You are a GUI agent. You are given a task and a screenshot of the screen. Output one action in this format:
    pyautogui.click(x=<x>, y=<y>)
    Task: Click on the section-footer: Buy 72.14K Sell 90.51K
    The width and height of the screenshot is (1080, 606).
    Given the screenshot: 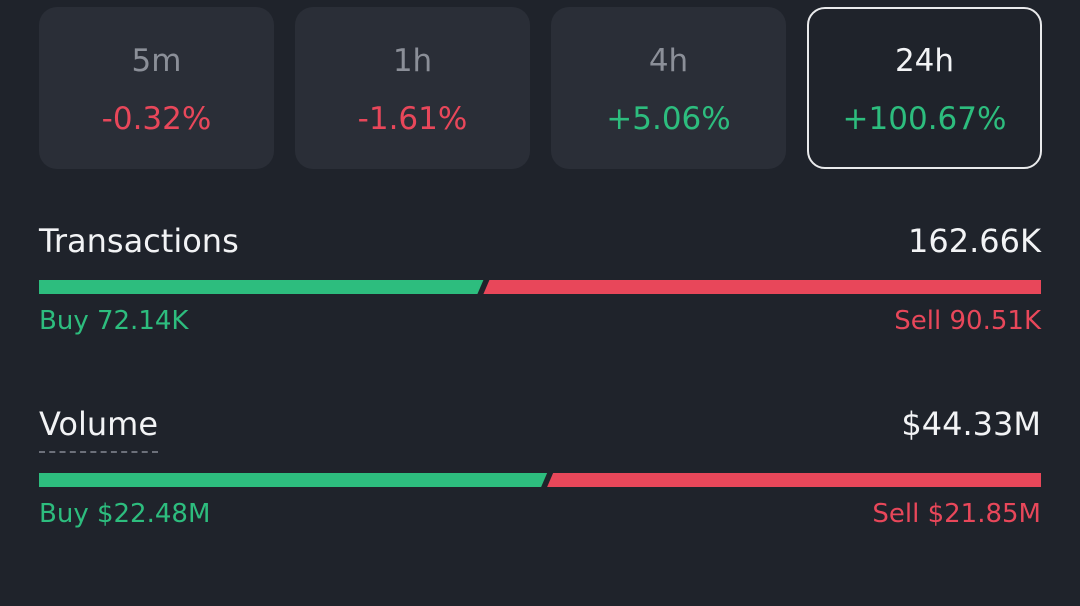 What is the action you would take?
    pyautogui.click(x=540, y=321)
    